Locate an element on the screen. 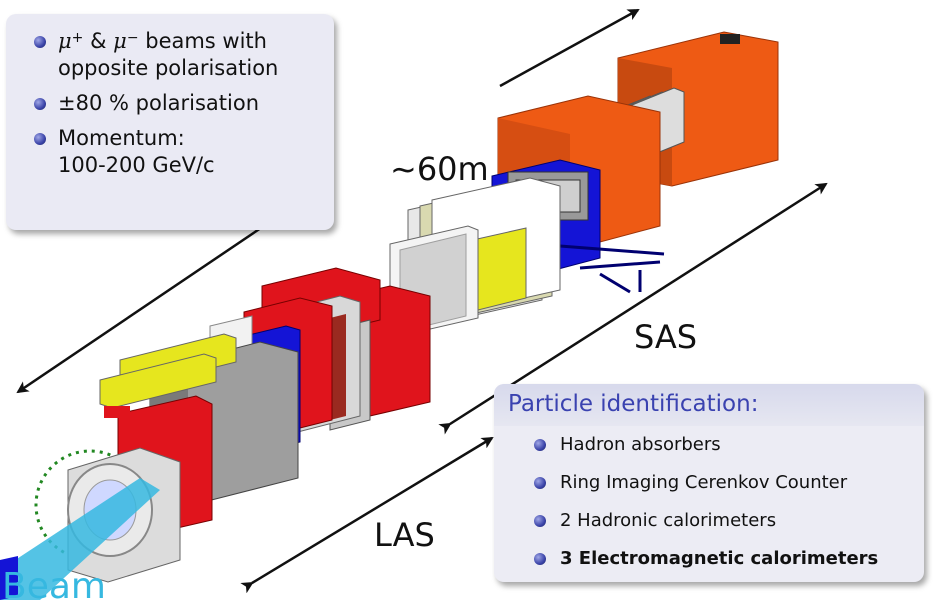 The width and height of the screenshot is (933, 607). plus-minus-symbol: ± is located at coordinates (67, 103).